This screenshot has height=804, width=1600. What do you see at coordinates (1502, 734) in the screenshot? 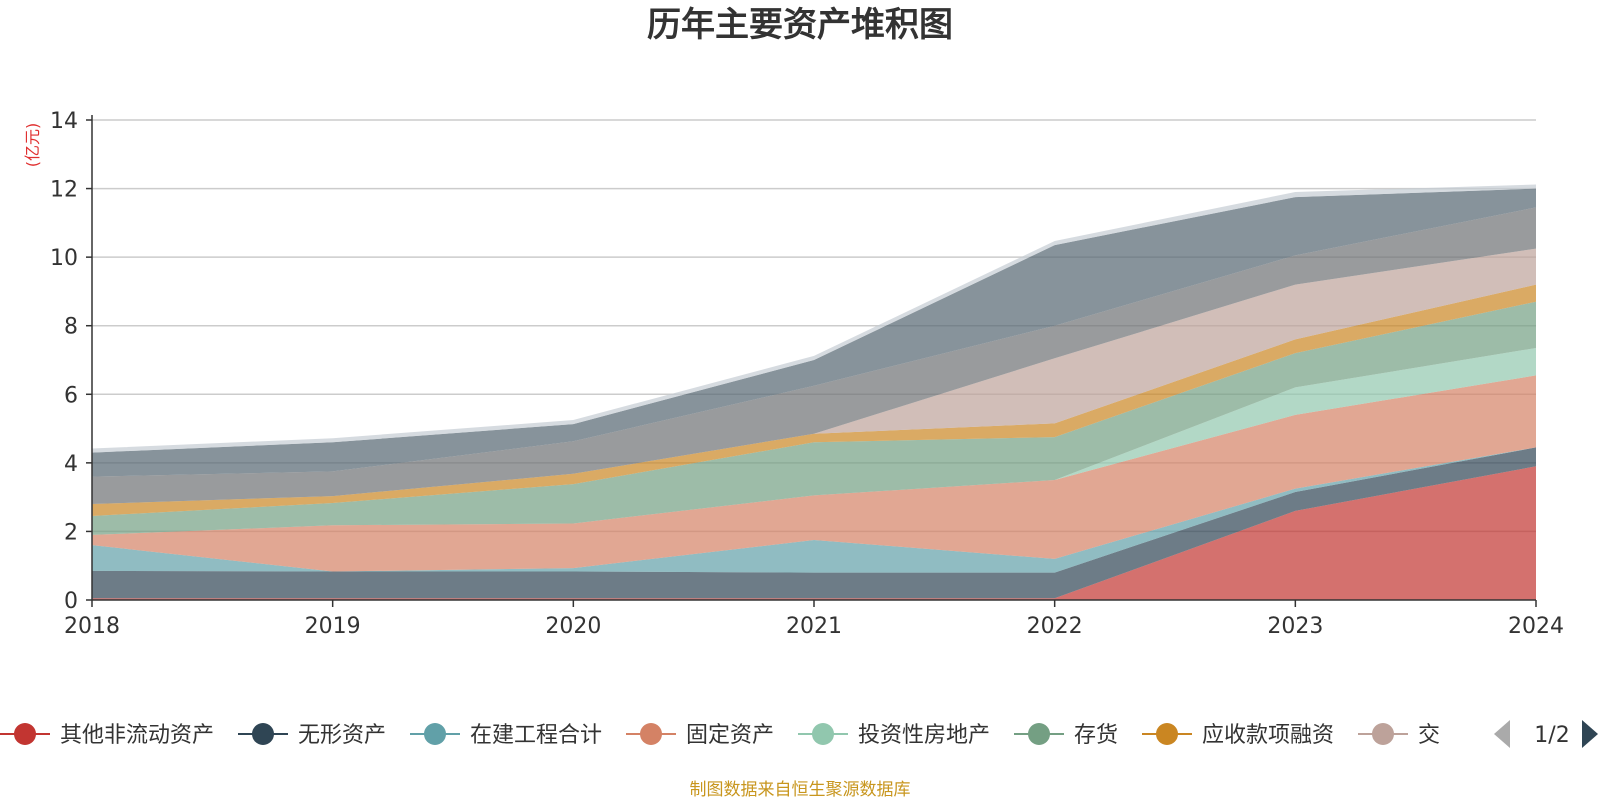
I see `legend-prev-page-icon` at bounding box center [1502, 734].